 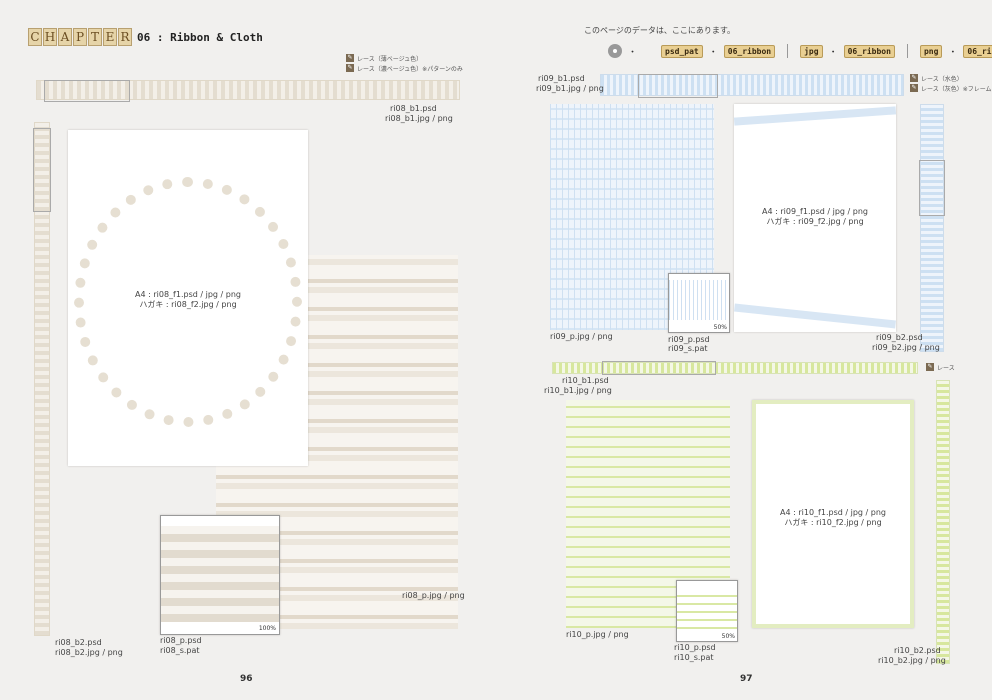 I want to click on lace-border-vertical, so click(x=42, y=379).